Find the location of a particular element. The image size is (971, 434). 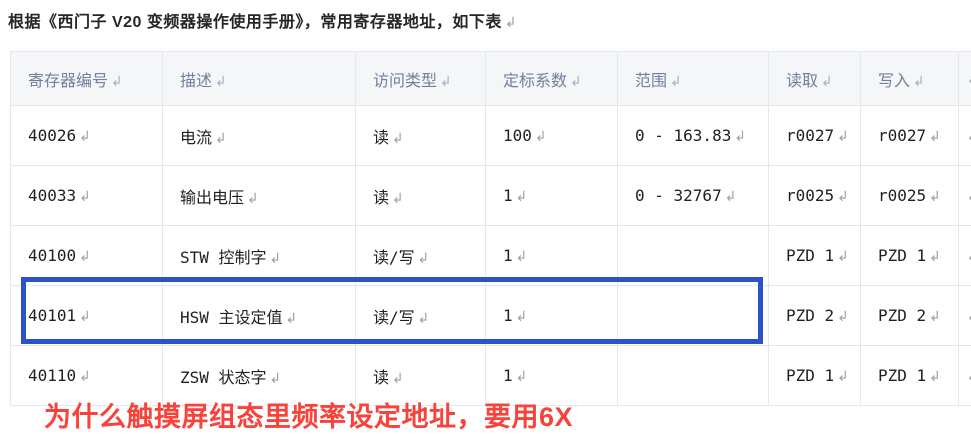

cell-write: PZD 2 ↲ is located at coordinates (909, 315).